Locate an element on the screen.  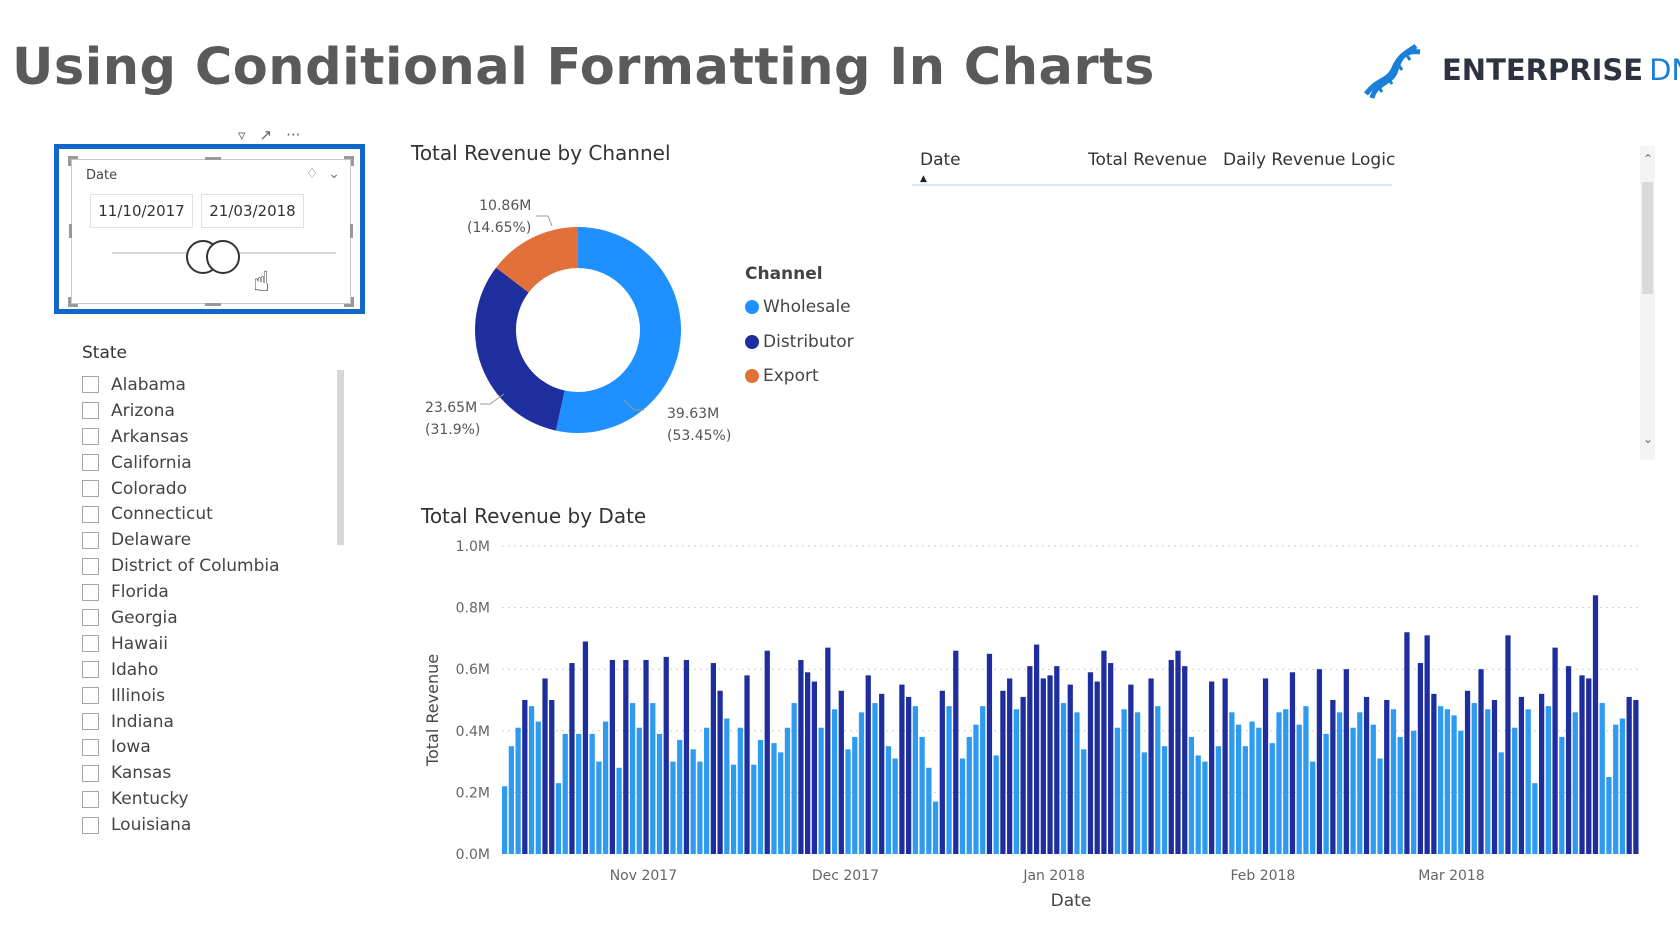
state-item: Florida is located at coordinates (212, 592).